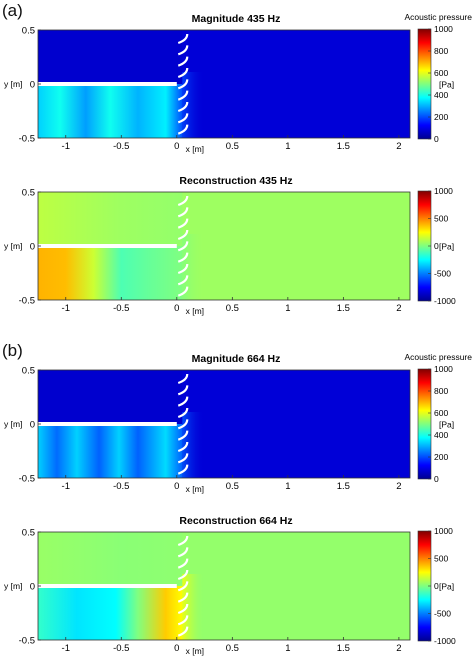  I want to click on panel-label-b: (b), so click(12, 350).